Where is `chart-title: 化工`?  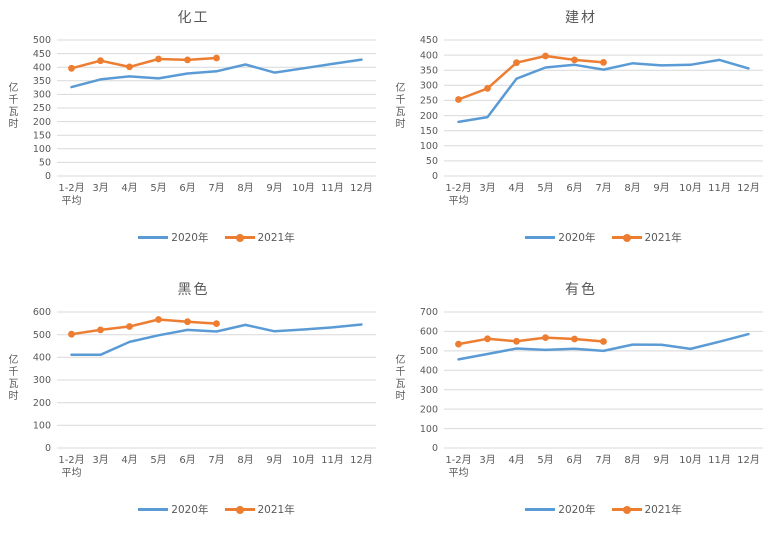 chart-title: 化工 is located at coordinates (193, 18).